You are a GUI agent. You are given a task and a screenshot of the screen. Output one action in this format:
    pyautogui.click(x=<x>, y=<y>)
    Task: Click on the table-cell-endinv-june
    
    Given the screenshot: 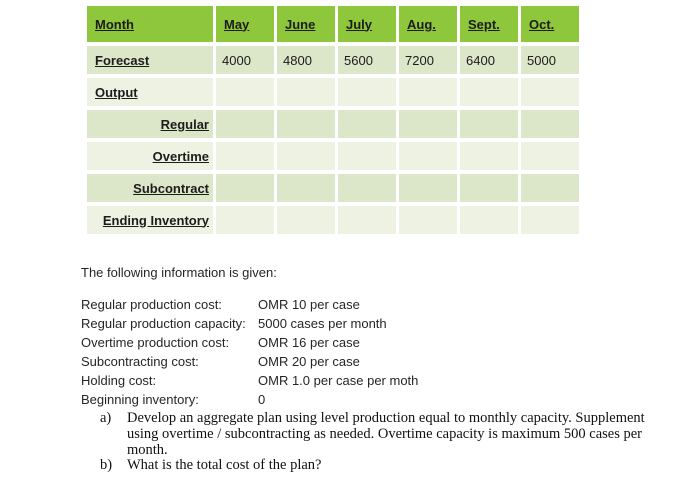 What is the action you would take?
    pyautogui.click(x=306, y=220)
    